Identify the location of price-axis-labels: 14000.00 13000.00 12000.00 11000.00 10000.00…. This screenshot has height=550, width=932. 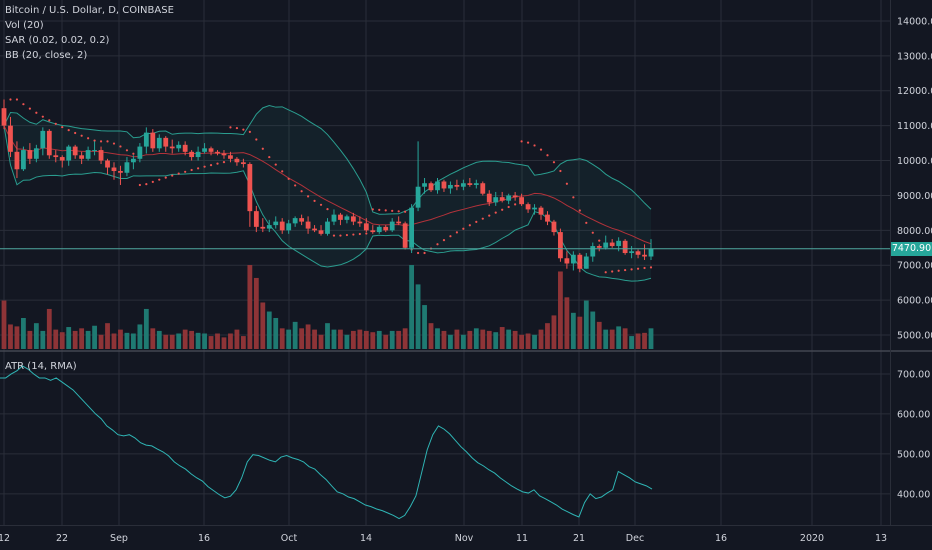
(914, 178).